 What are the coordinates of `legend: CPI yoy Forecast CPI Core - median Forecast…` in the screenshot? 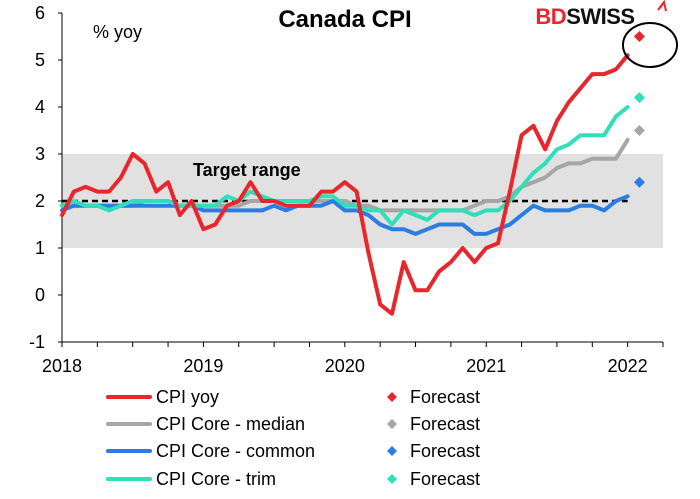 It's located at (293, 438).